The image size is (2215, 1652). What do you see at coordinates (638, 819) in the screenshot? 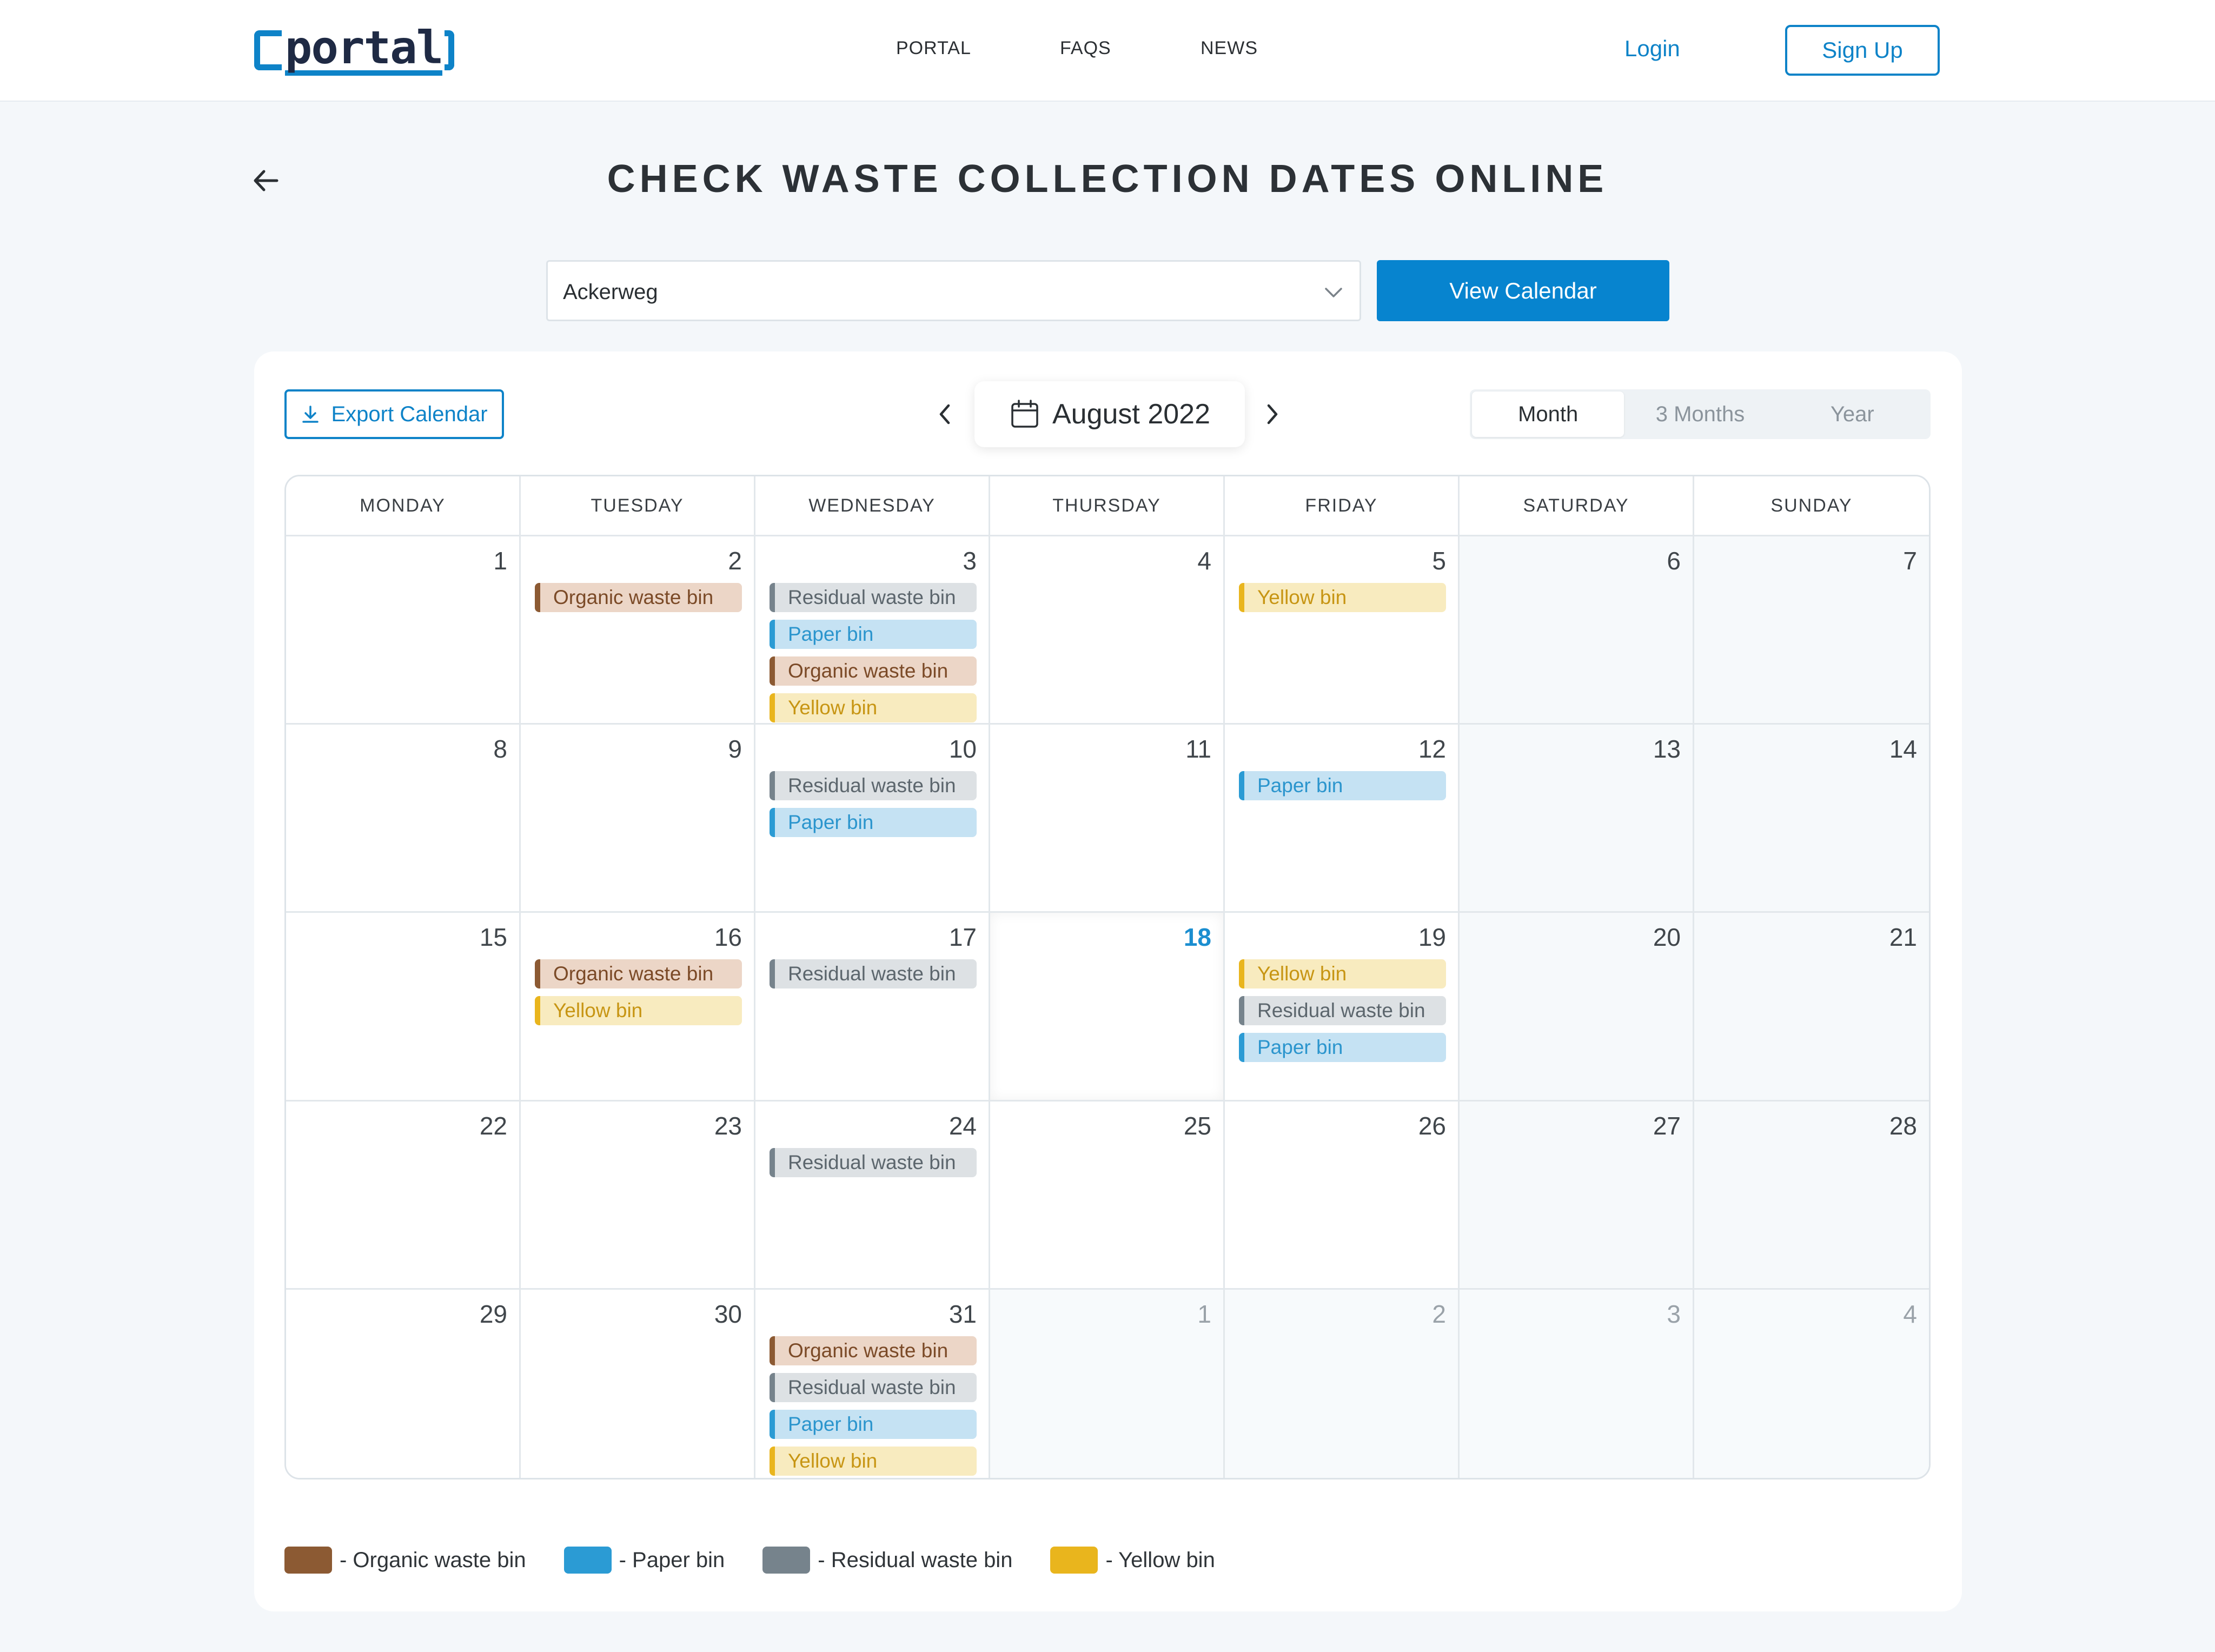
I see `day-cell: 9` at bounding box center [638, 819].